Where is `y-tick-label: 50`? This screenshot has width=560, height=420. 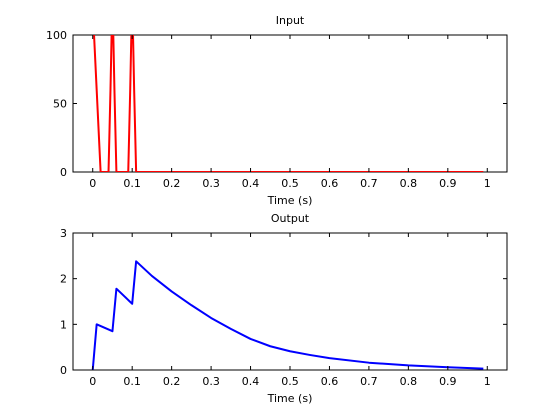 y-tick-label: 50 is located at coordinates (60, 104).